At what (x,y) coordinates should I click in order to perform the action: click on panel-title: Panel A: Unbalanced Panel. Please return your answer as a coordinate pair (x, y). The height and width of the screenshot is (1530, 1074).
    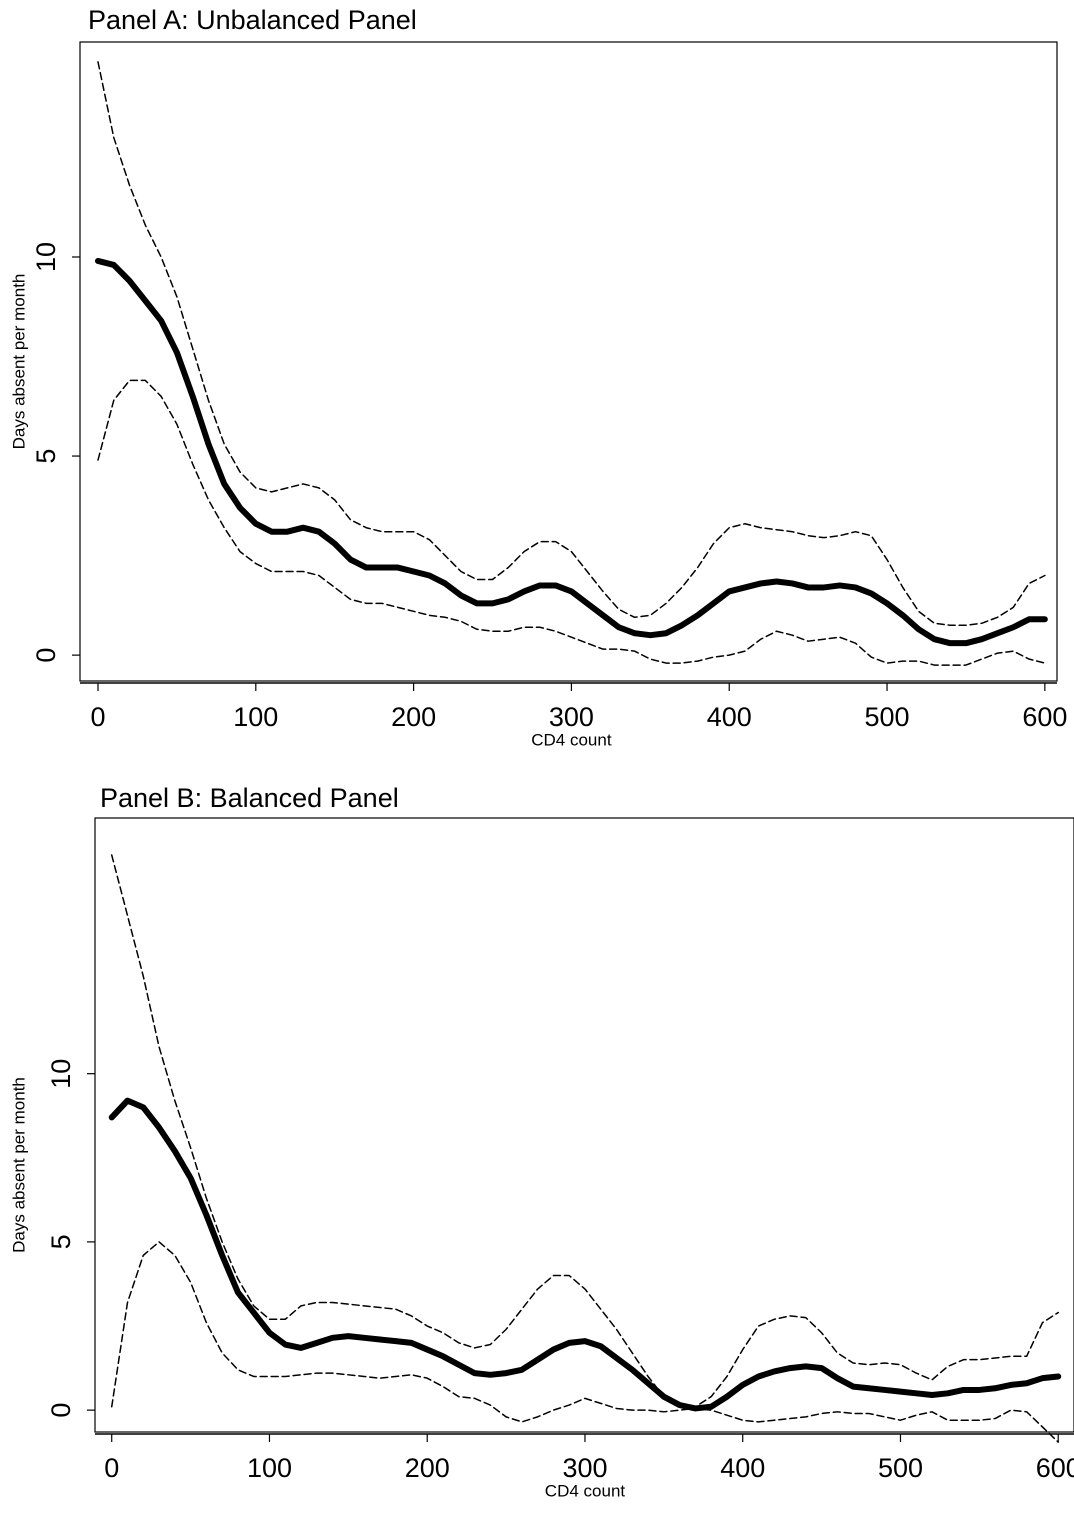
    Looking at the image, I should click on (252, 20).